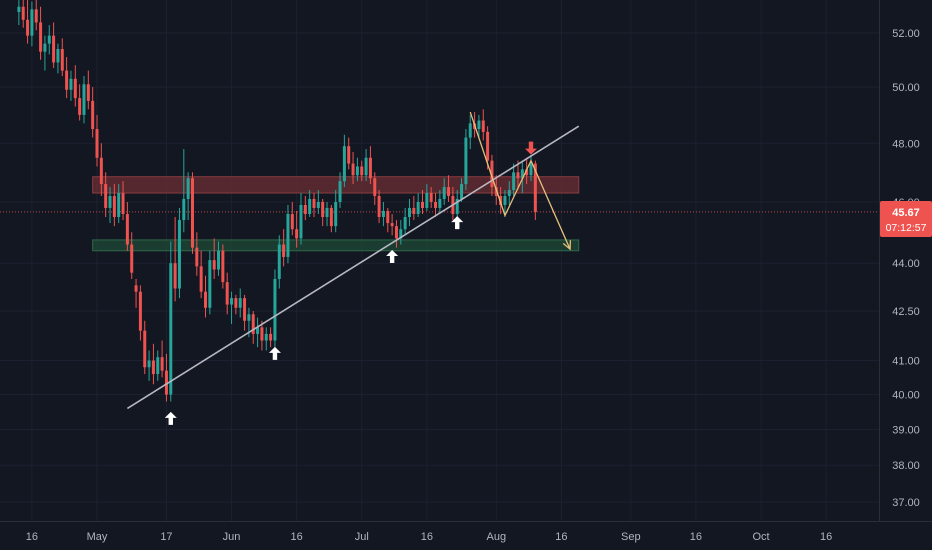  I want to click on time-tick-label: Jul, so click(362, 537).